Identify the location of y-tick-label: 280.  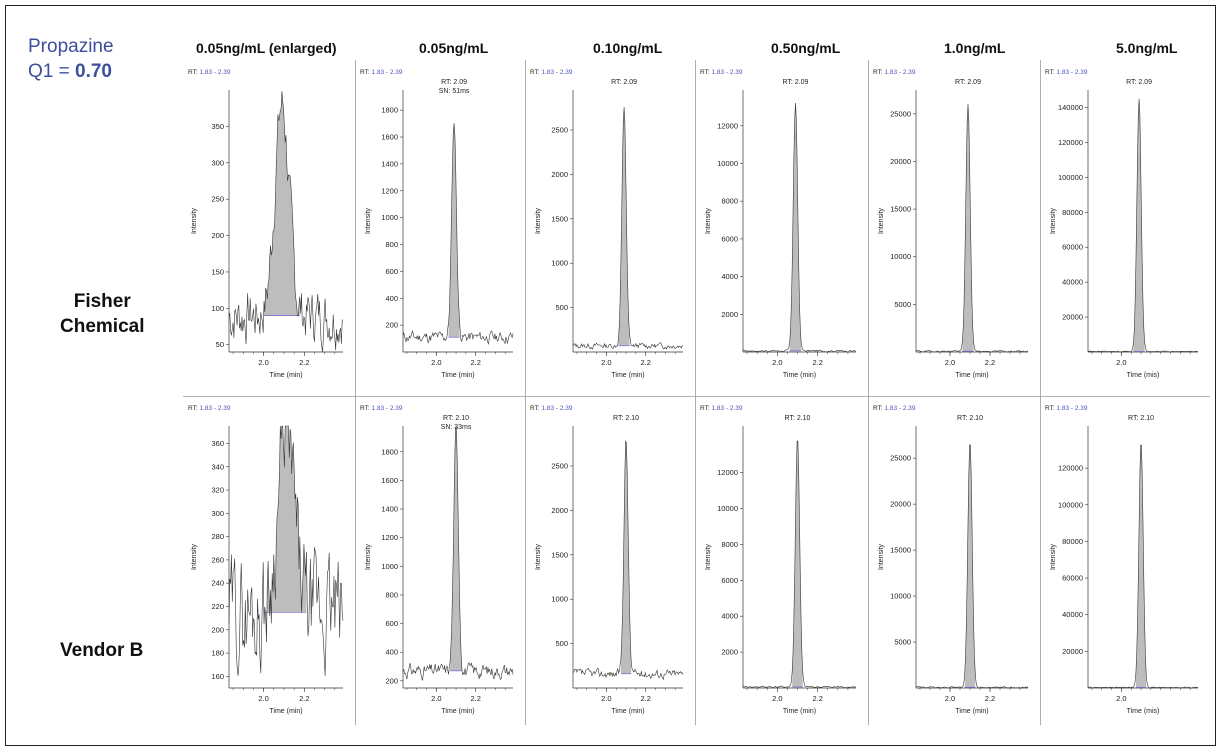
(217, 536).